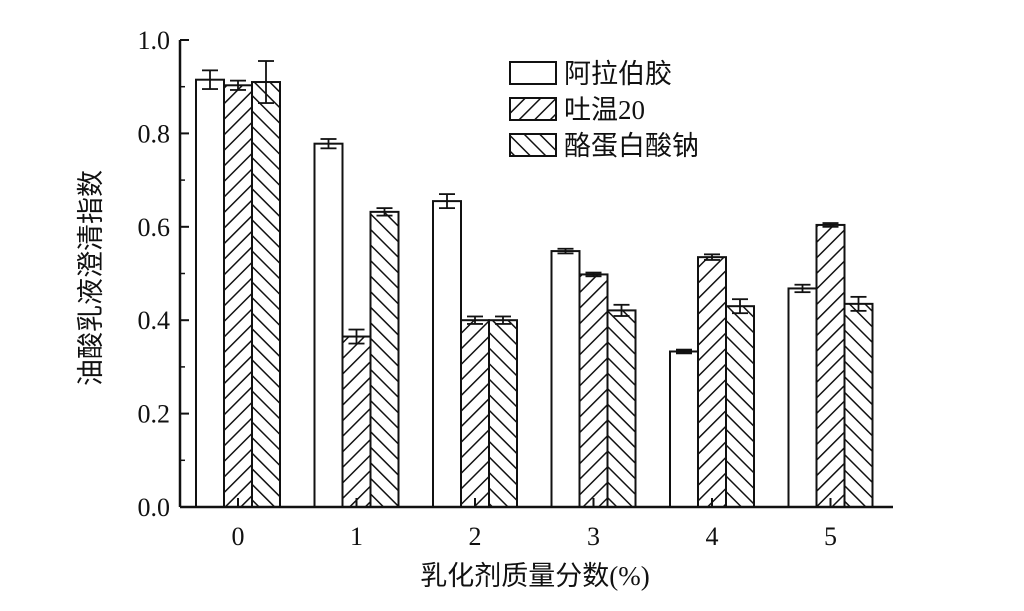 The height and width of the screenshot is (611, 1024). Describe the element at coordinates (154, 320) in the screenshot. I see `y-tick-label: 0.4` at that location.